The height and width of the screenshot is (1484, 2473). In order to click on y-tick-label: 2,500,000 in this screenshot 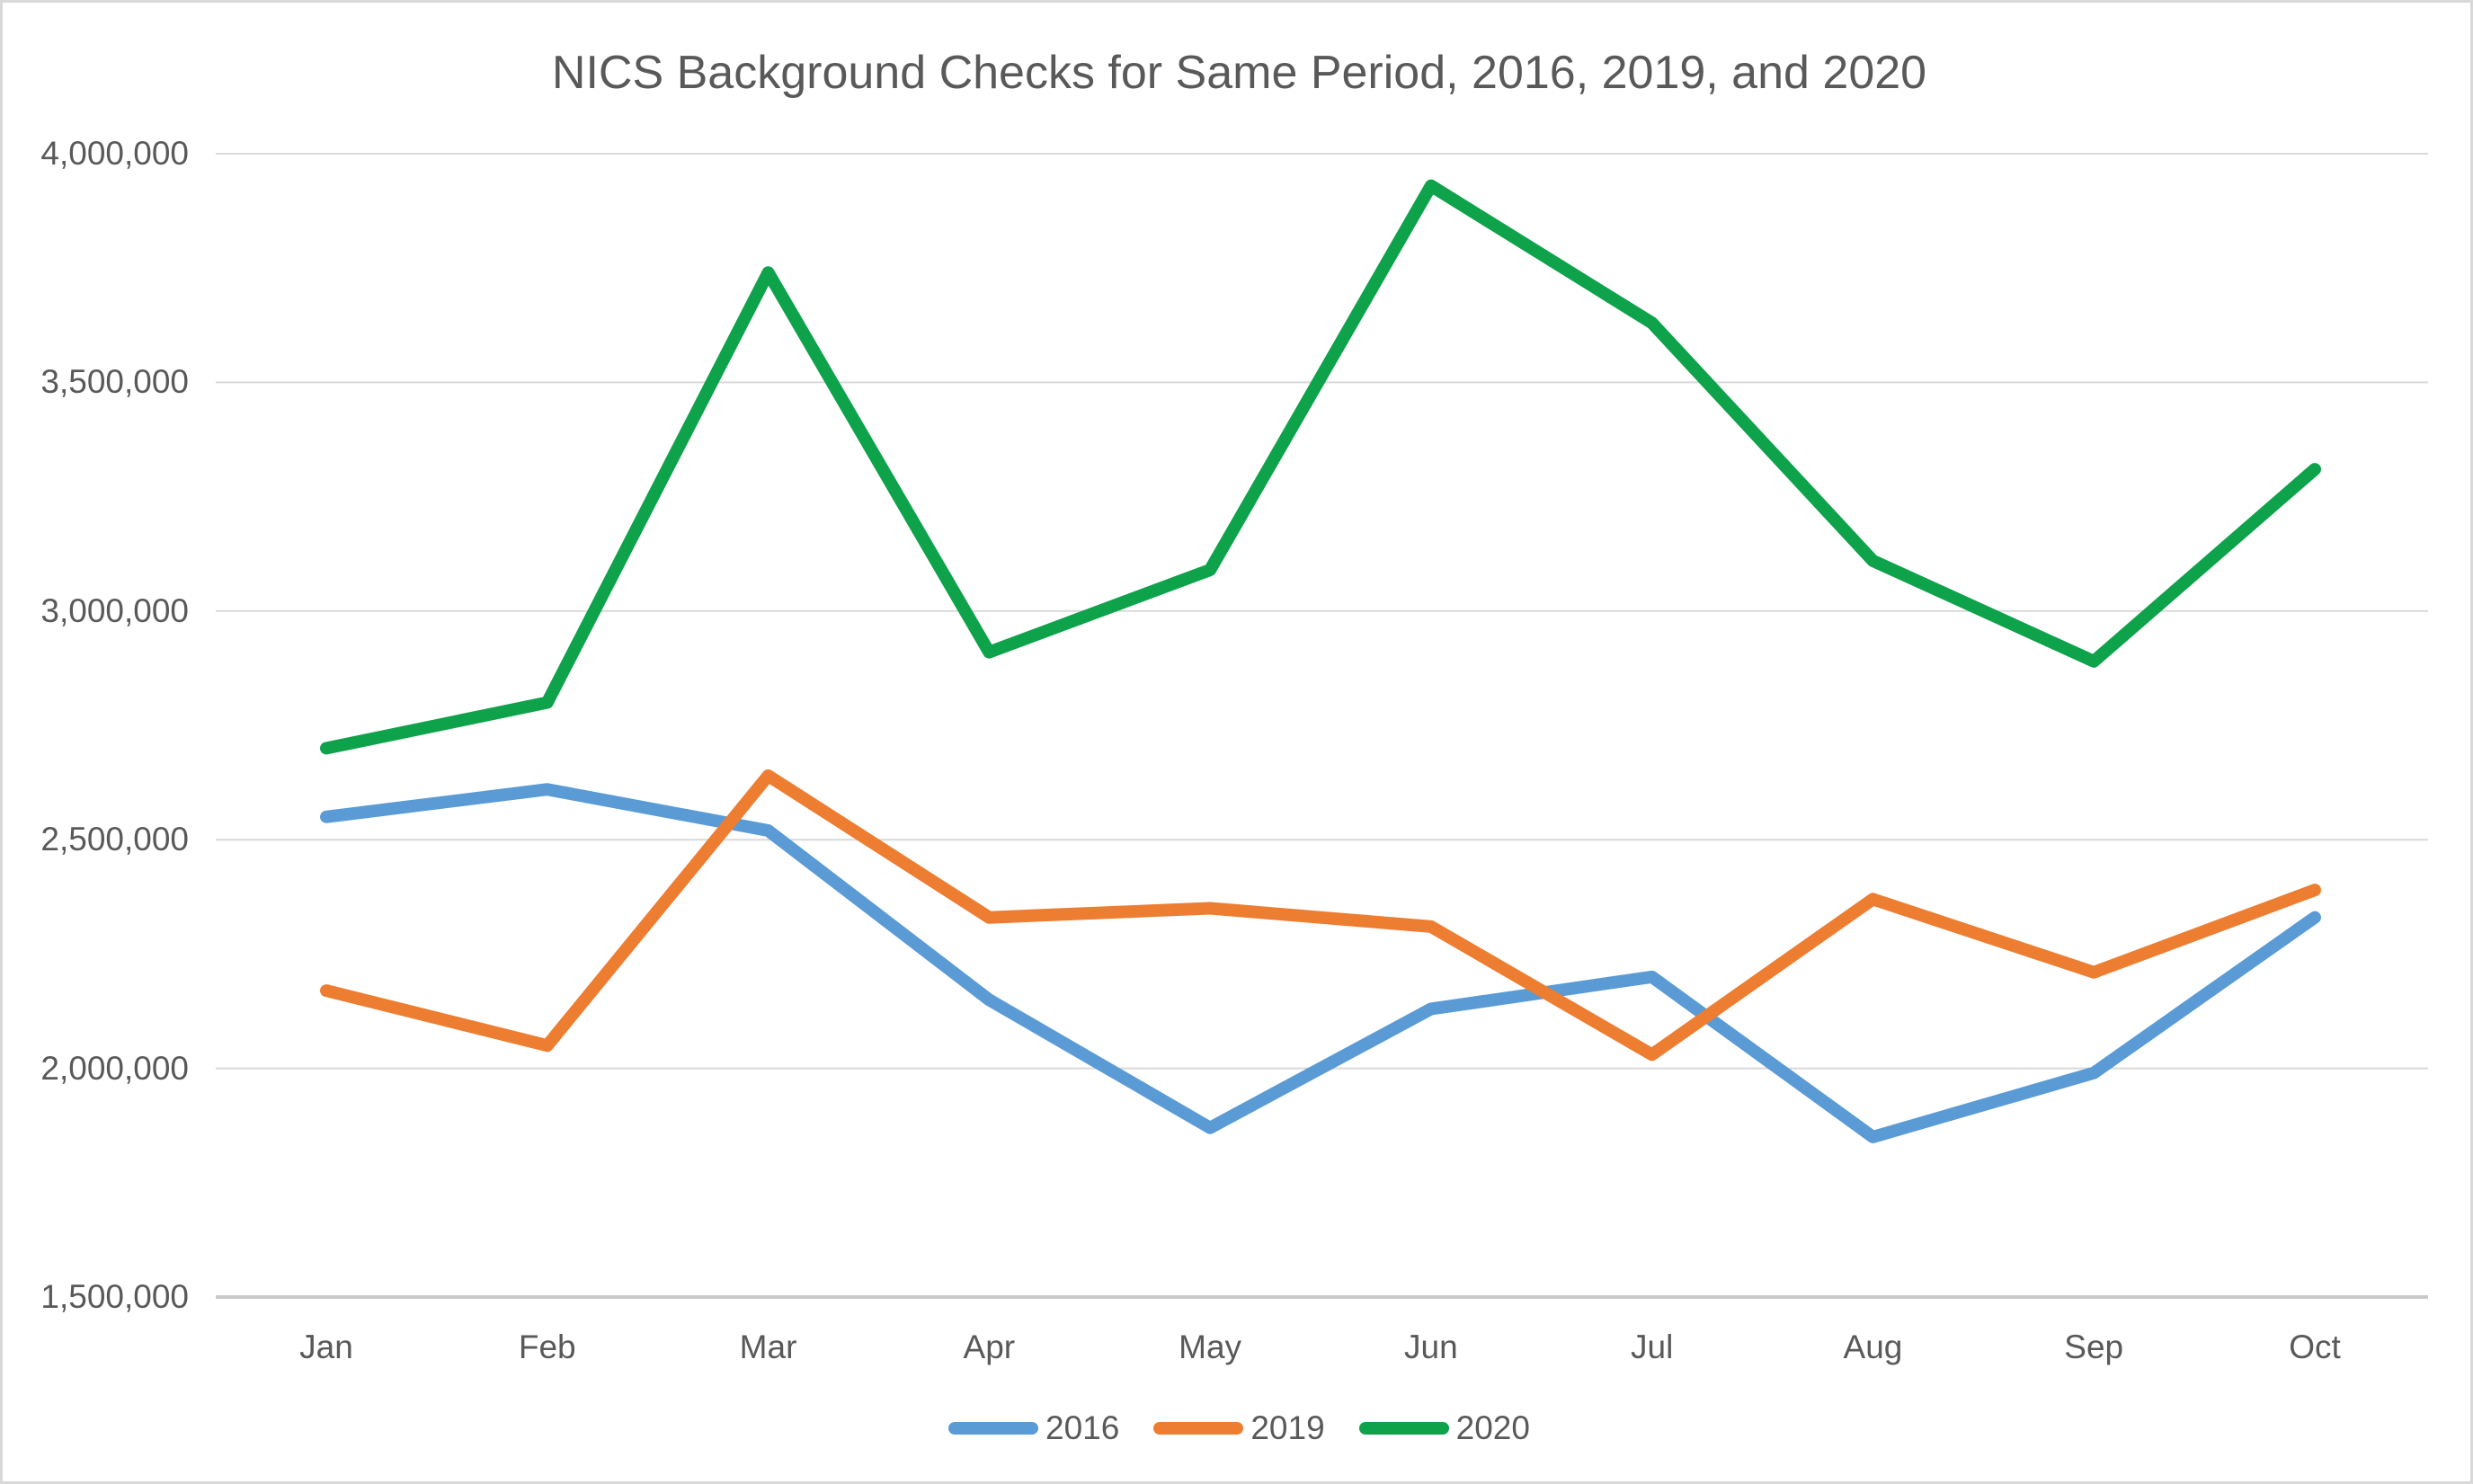, I will do `click(114, 839)`.